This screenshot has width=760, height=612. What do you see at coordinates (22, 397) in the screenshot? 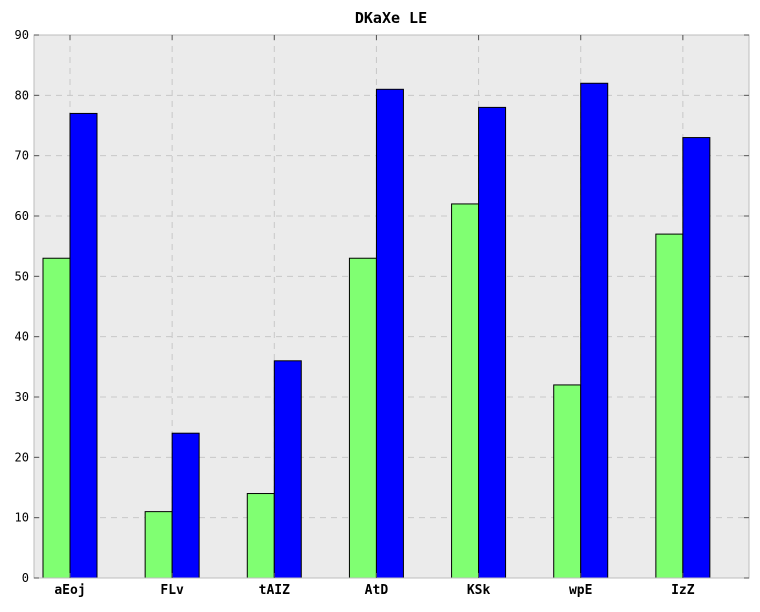
I see `ytick-label-30: 30` at bounding box center [22, 397].